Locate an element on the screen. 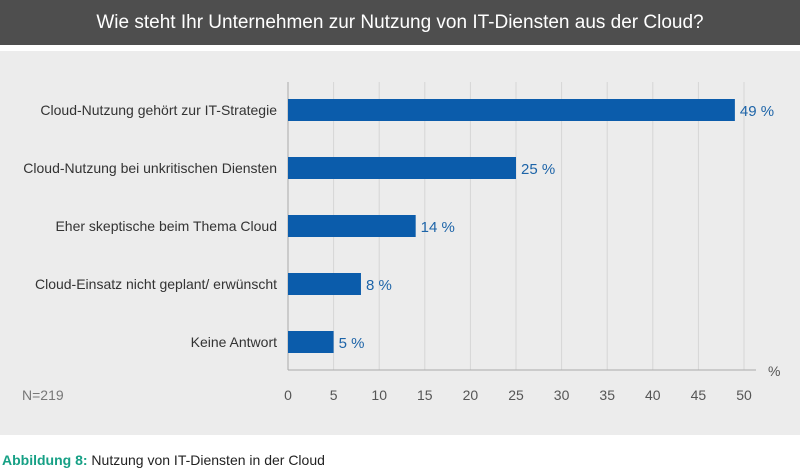  x-tick-label: 30 is located at coordinates (562, 395).